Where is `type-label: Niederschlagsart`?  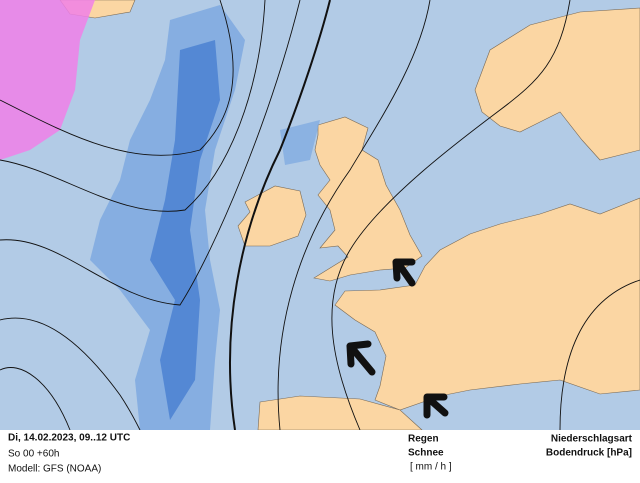 type-label: Niederschlagsart is located at coordinates (592, 439).